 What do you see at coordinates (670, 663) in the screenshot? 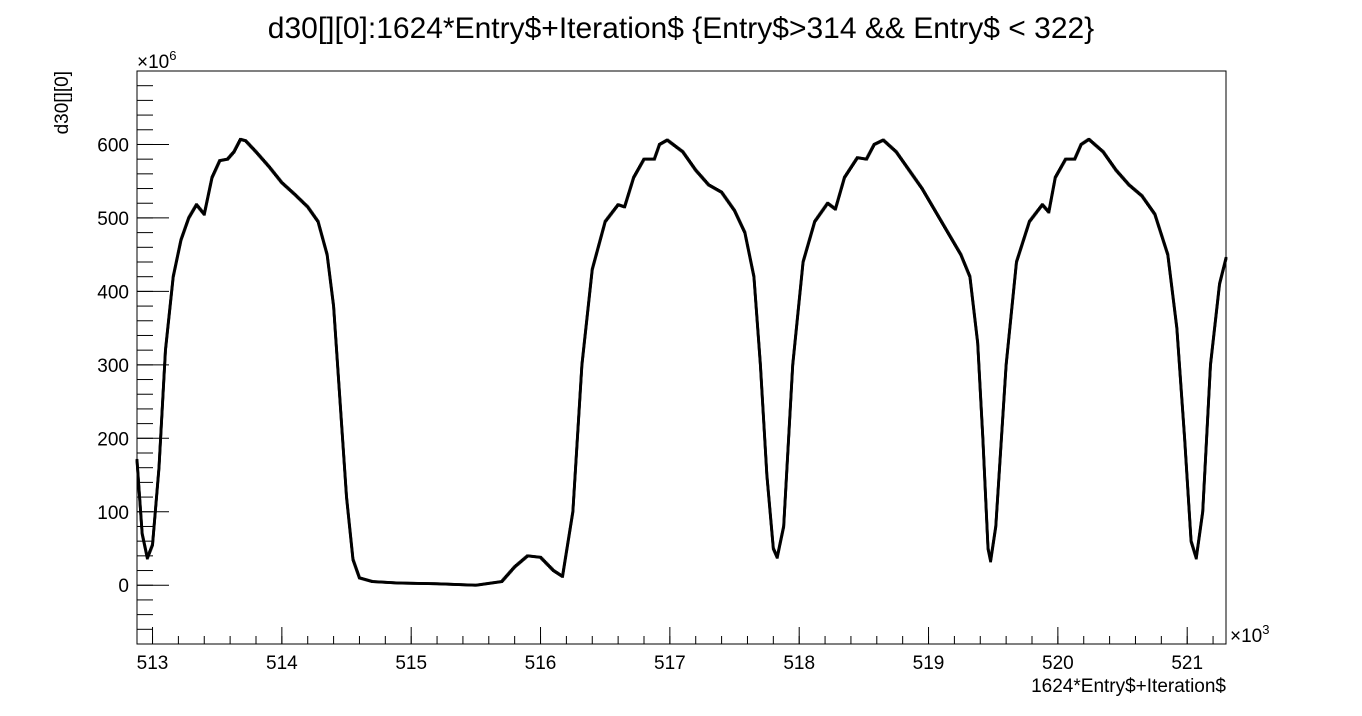
I see `x-tick-label: 517` at bounding box center [670, 663].